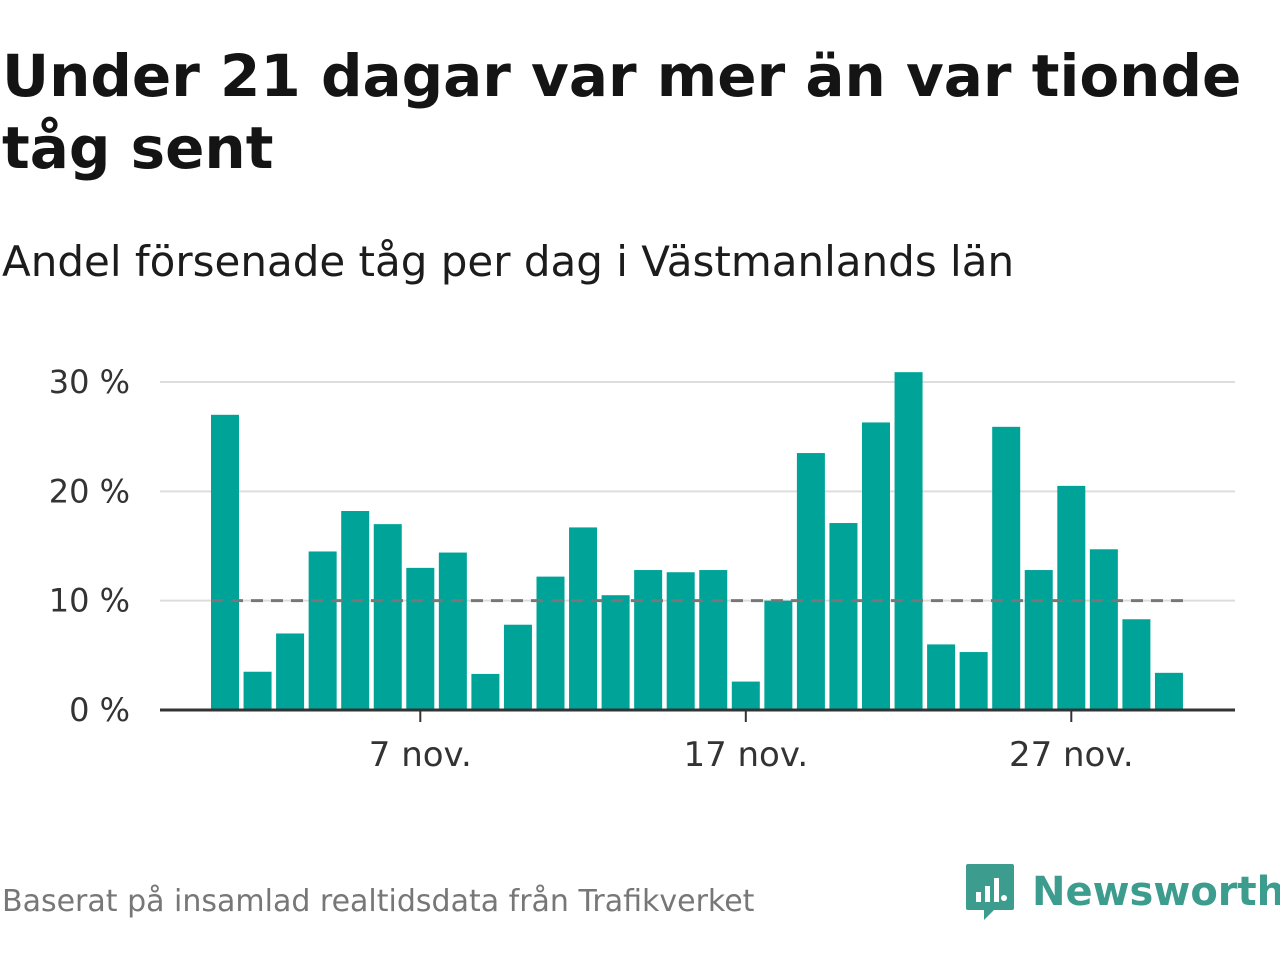  I want to click on newsworthy-logo-icon, so click(990, 892).